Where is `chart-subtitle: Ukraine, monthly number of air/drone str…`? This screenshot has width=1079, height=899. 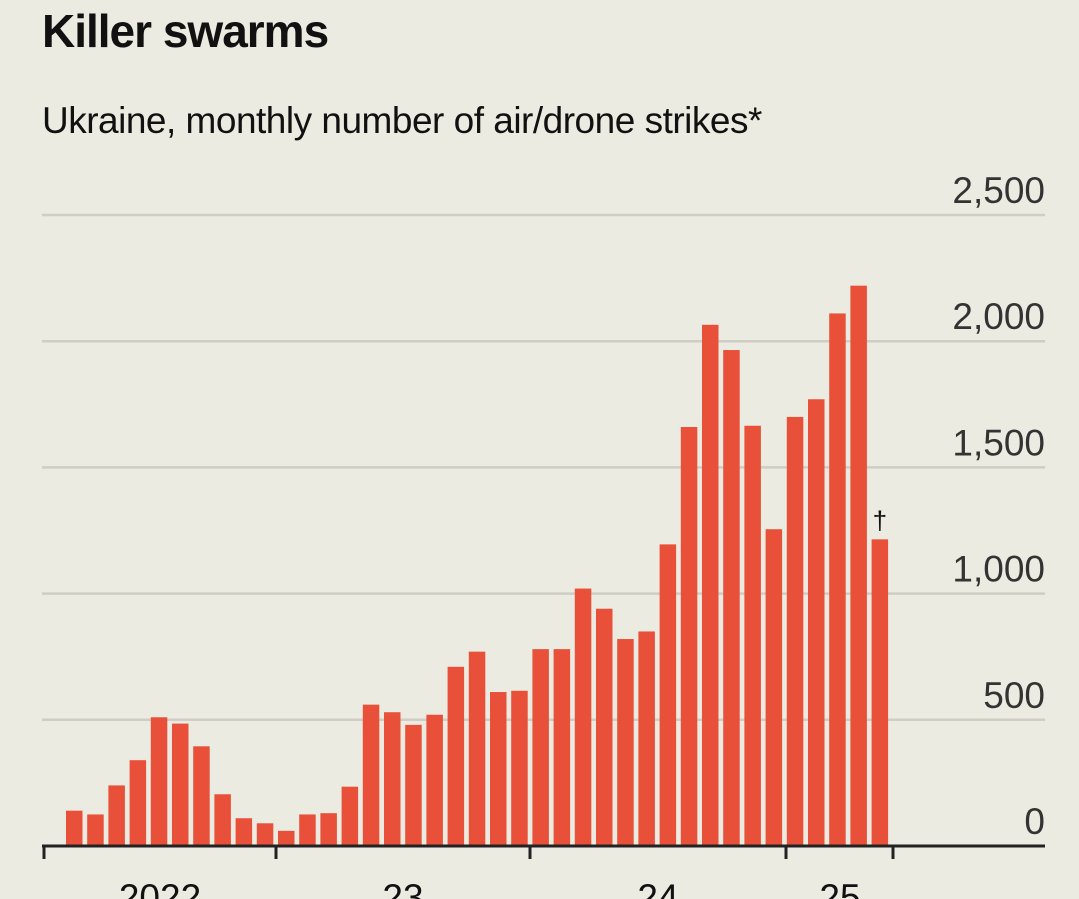 chart-subtitle: Ukraine, monthly number of air/drone str… is located at coordinates (402, 120).